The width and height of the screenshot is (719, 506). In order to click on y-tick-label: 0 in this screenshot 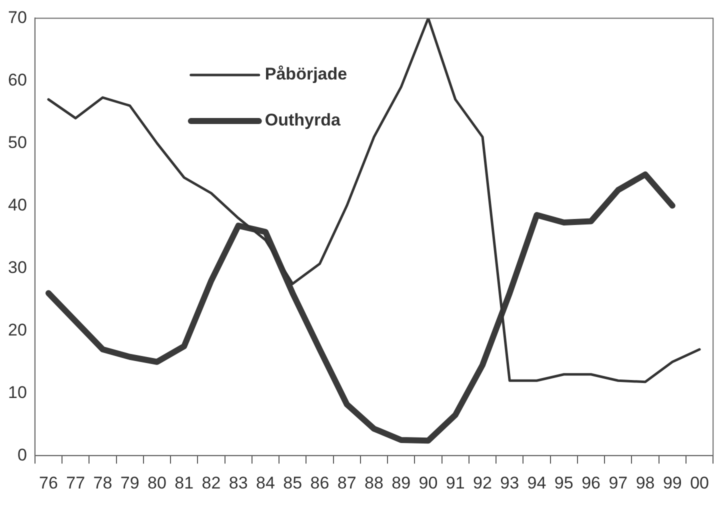, I will do `click(22, 454)`.